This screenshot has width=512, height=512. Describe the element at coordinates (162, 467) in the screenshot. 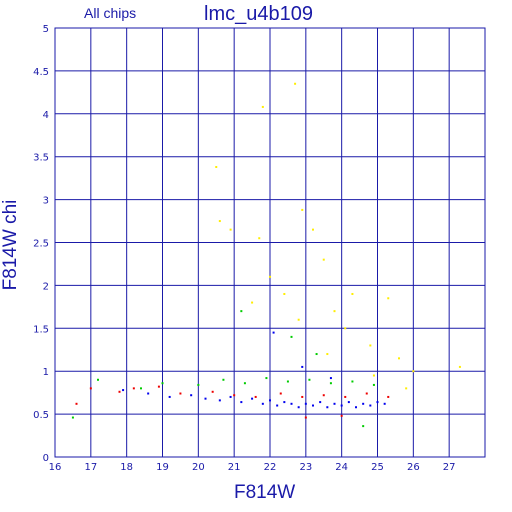

I see `x-tick-label: 19` at that location.